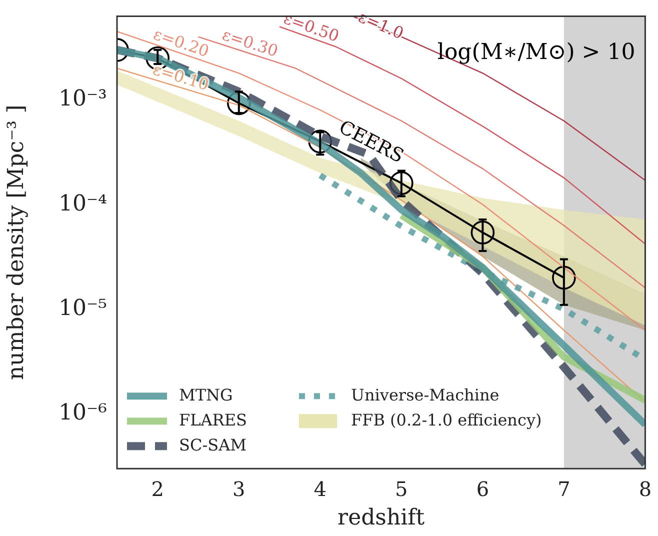  I want to click on y-tick-label: 10⁻⁶, so click(83, 413).